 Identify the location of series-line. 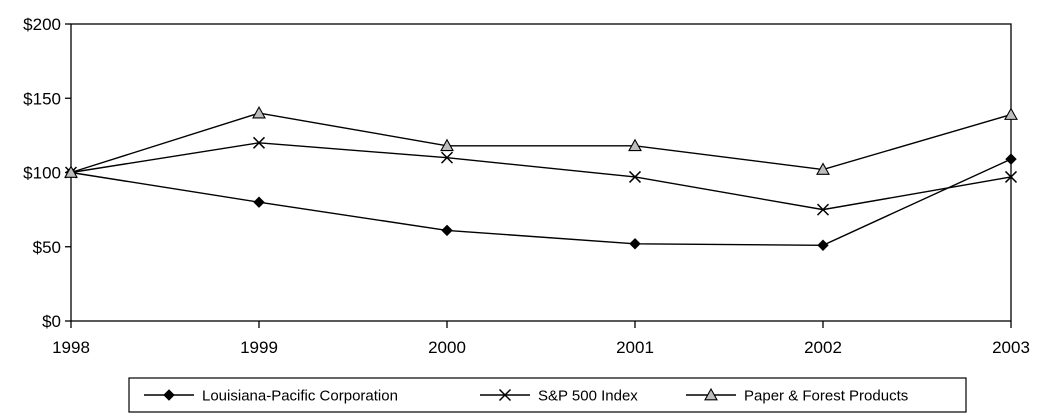
(541, 143).